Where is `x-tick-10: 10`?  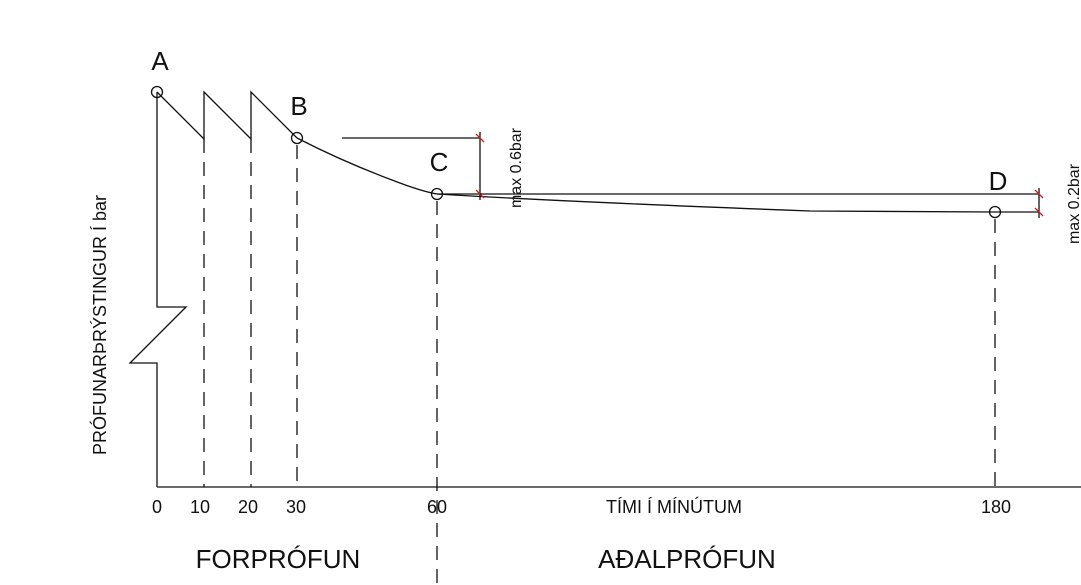
x-tick-10: 10 is located at coordinates (200, 507).